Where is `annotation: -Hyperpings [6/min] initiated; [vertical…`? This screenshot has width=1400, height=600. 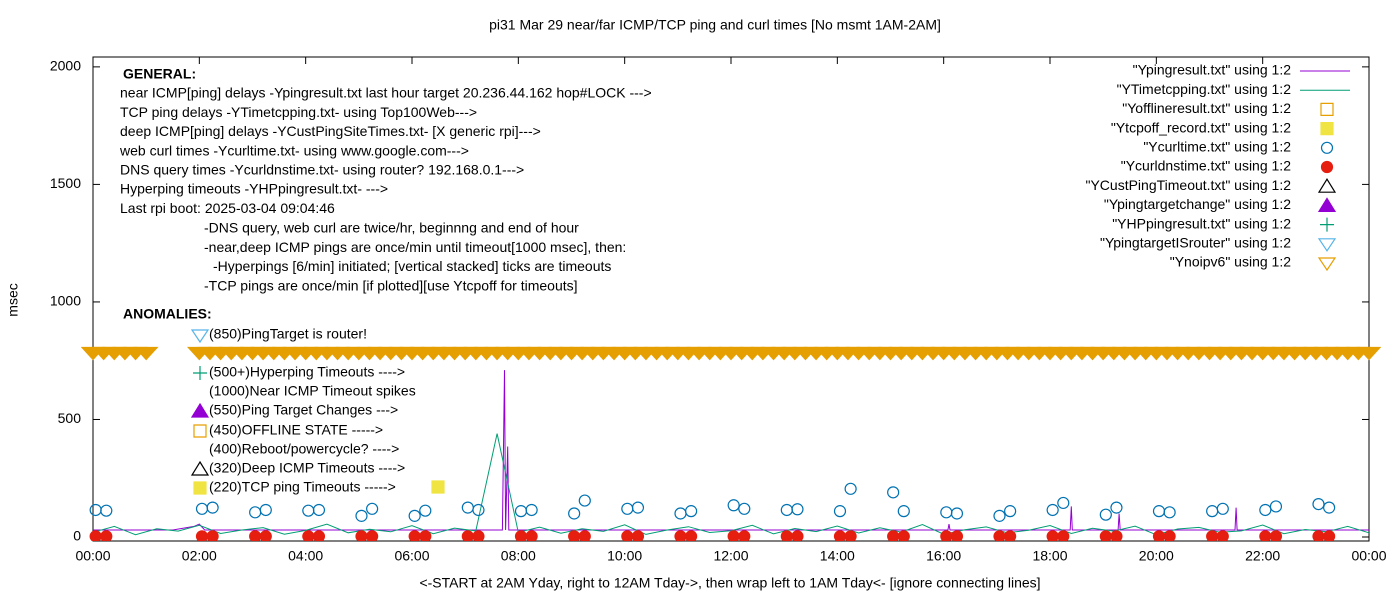
annotation: -Hyperpings [6/min] initiated; [vertical… is located at coordinates (412, 266).